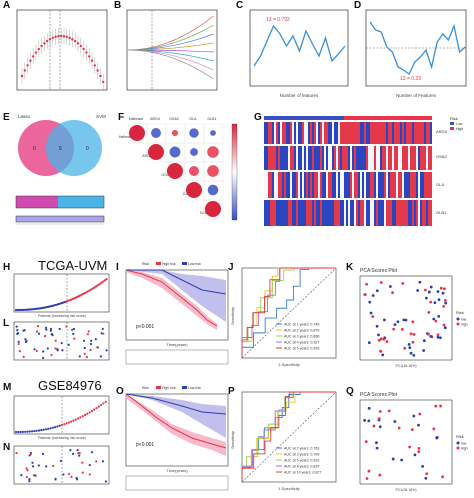  I want to click on panel-label-n: N, so click(7, 447).